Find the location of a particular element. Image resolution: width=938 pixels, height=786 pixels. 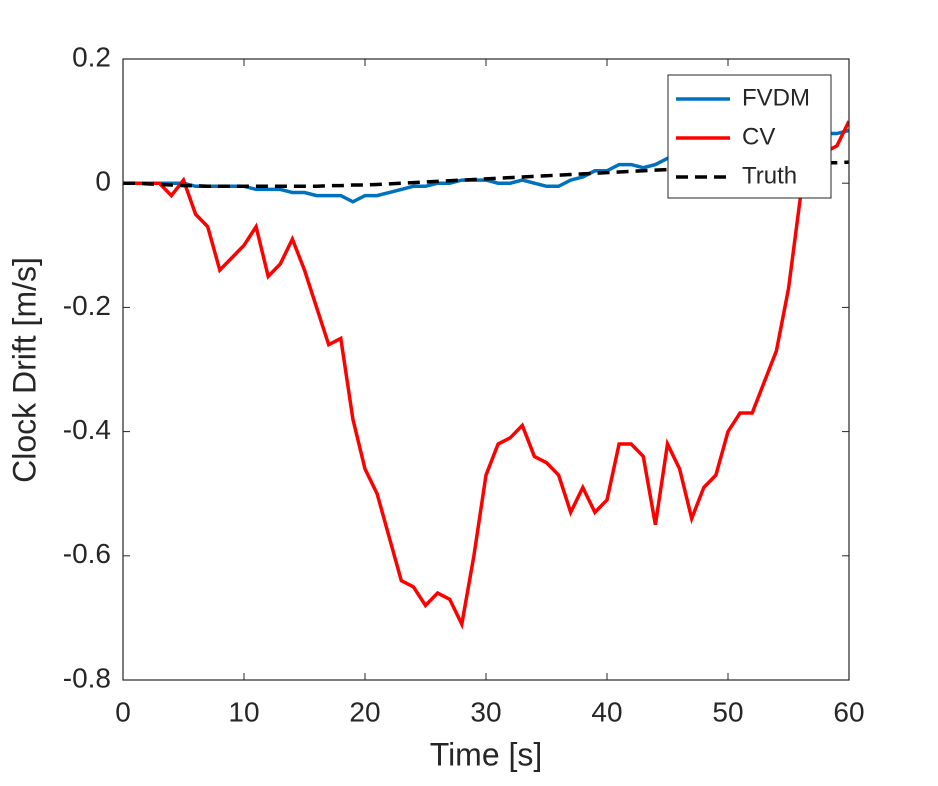

y-axis-label: Clock Drift [m/s] is located at coordinates (24, 370).